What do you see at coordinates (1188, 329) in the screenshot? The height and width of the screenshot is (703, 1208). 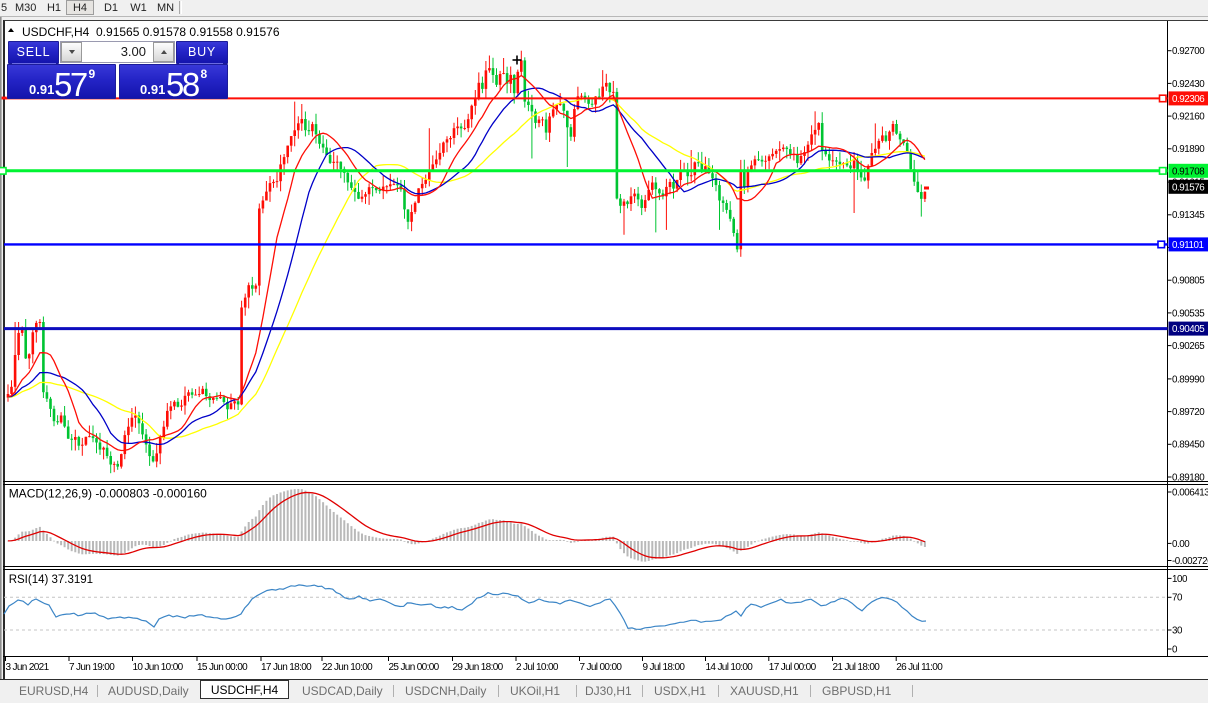 I see `svg-text: 0.90405` at bounding box center [1188, 329].